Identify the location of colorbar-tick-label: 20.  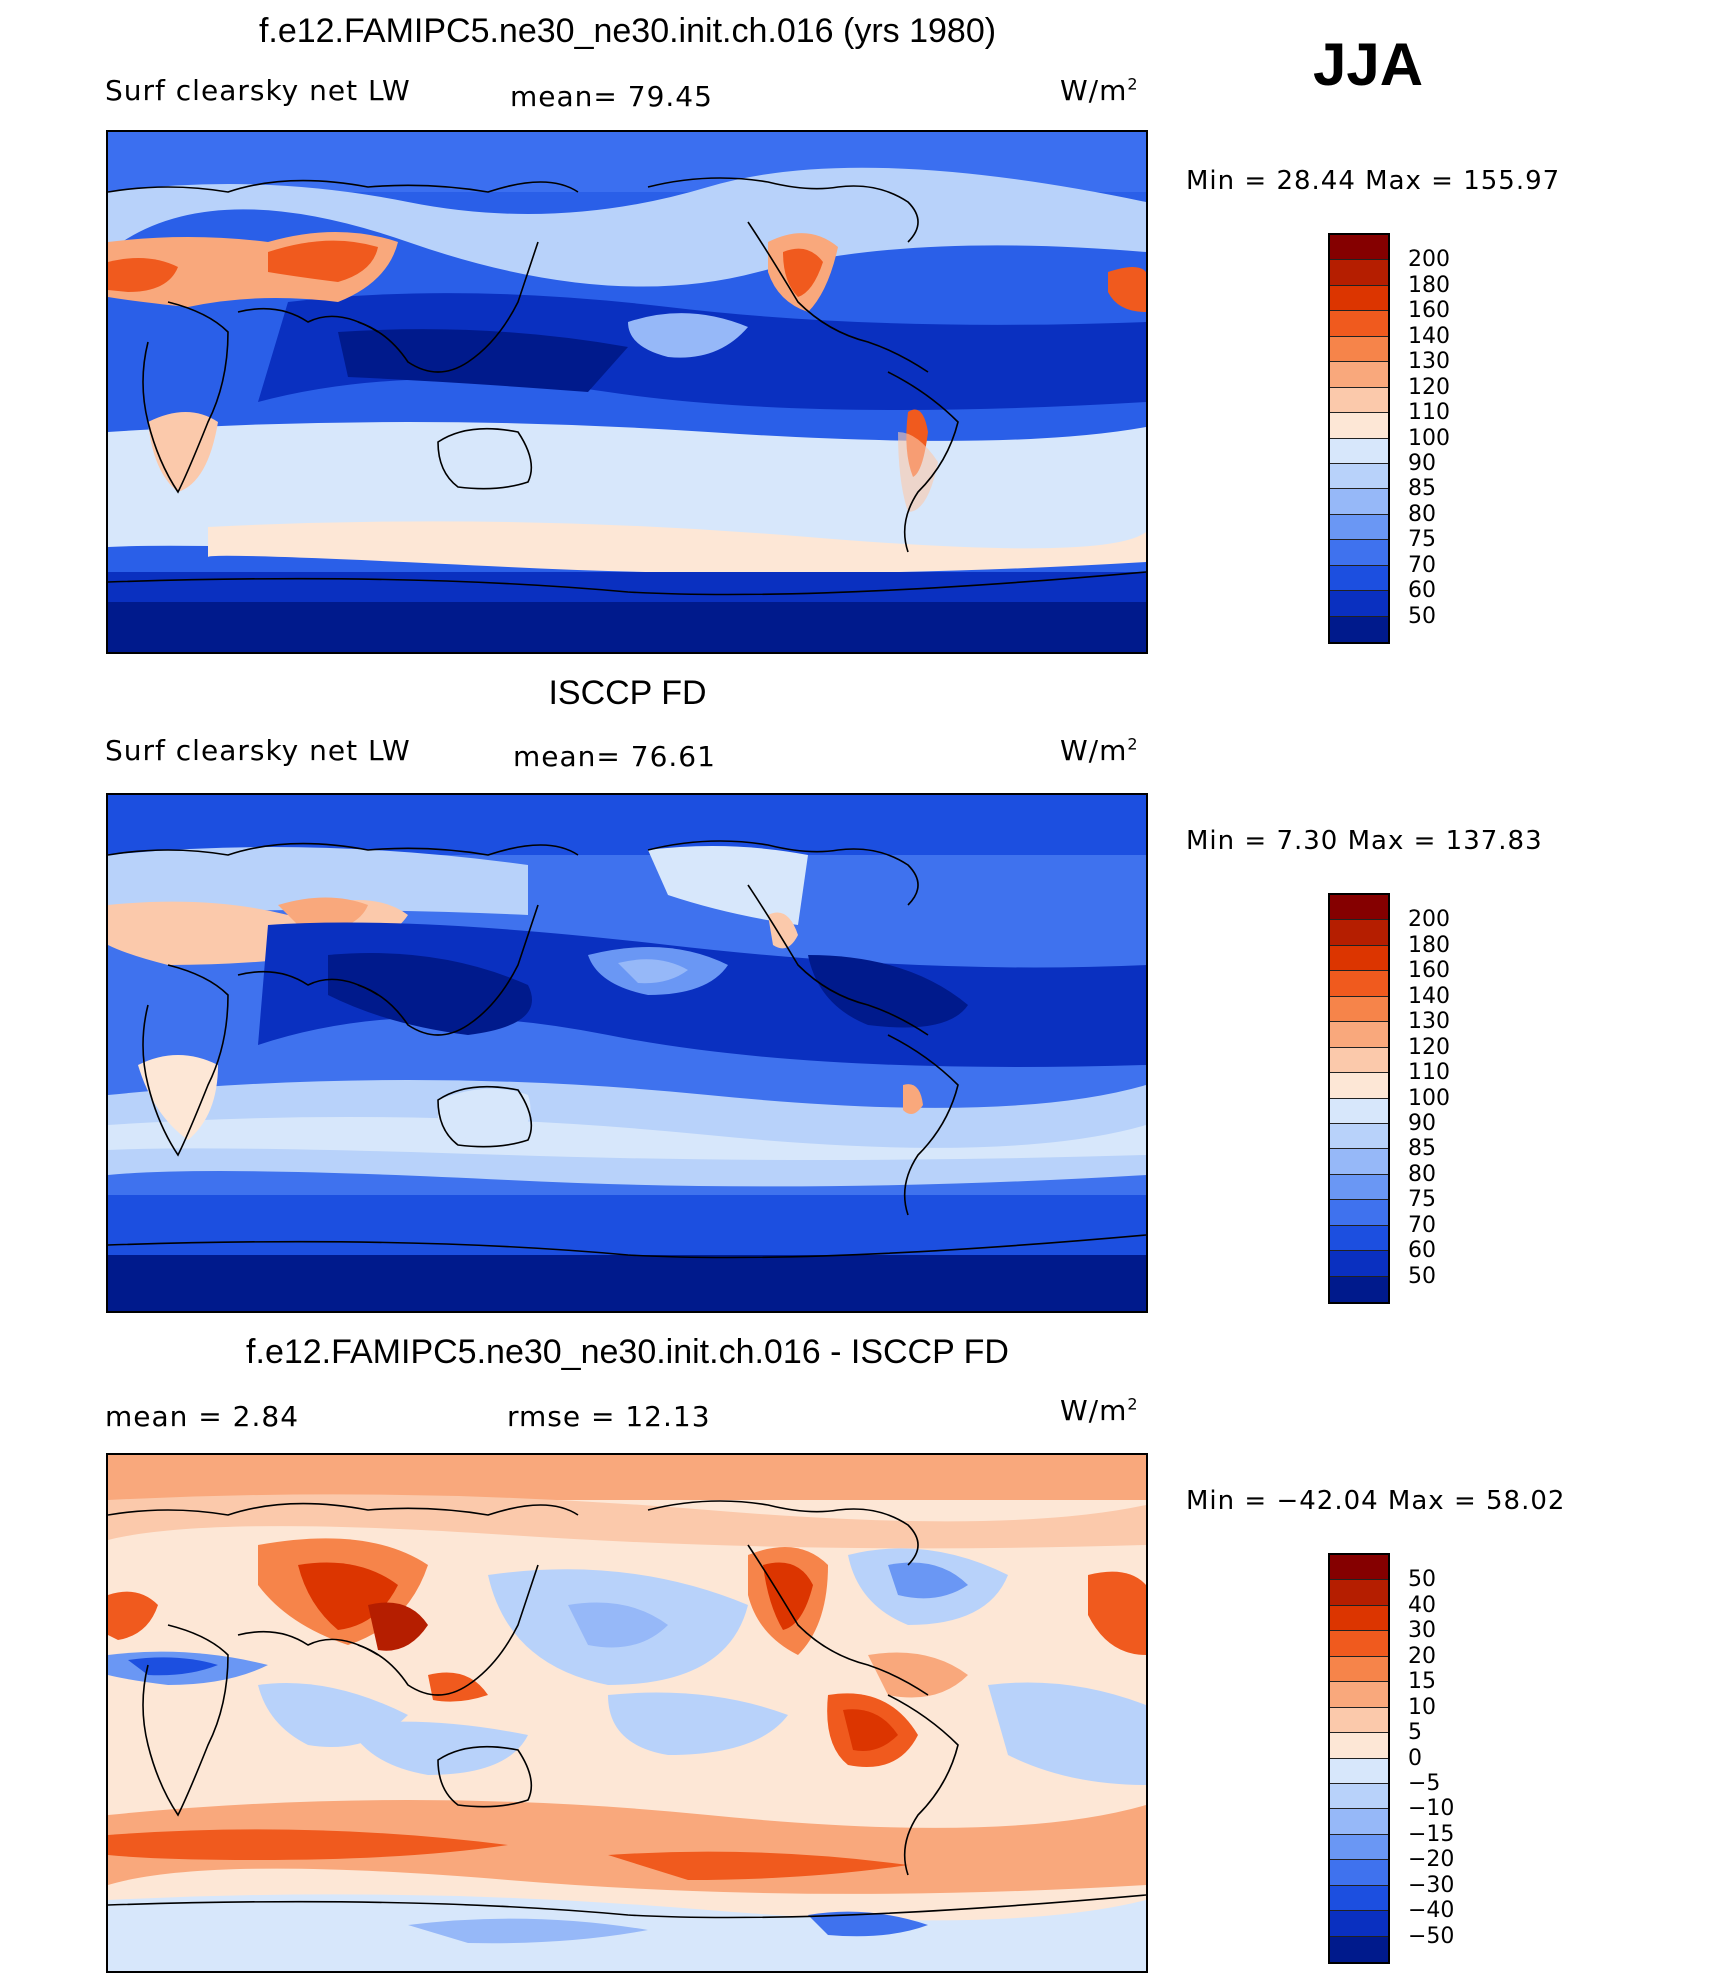
(1422, 1656).